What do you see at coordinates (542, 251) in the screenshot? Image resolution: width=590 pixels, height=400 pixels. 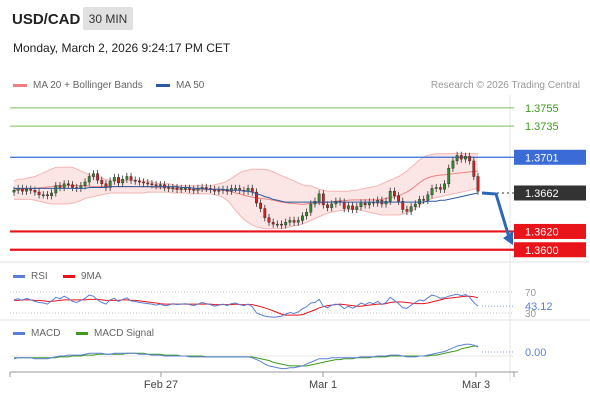 I see `level-label-1.3600: 1.3600` at bounding box center [542, 251].